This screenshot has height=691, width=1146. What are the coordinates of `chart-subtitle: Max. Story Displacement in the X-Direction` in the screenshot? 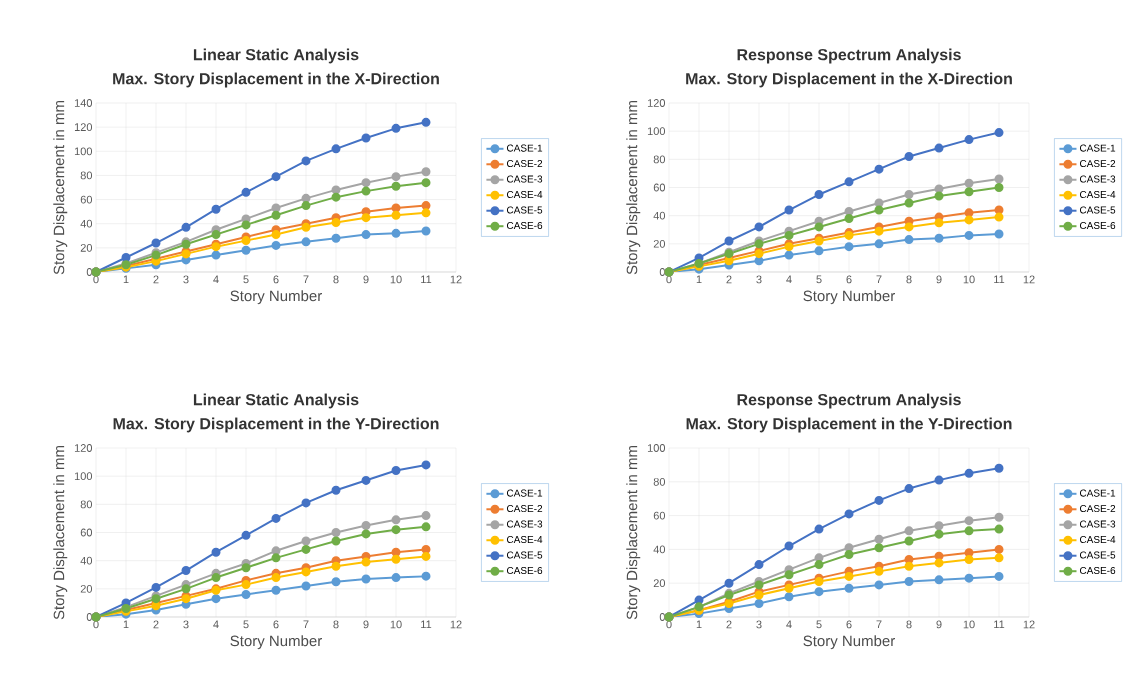 It's located at (849, 80).